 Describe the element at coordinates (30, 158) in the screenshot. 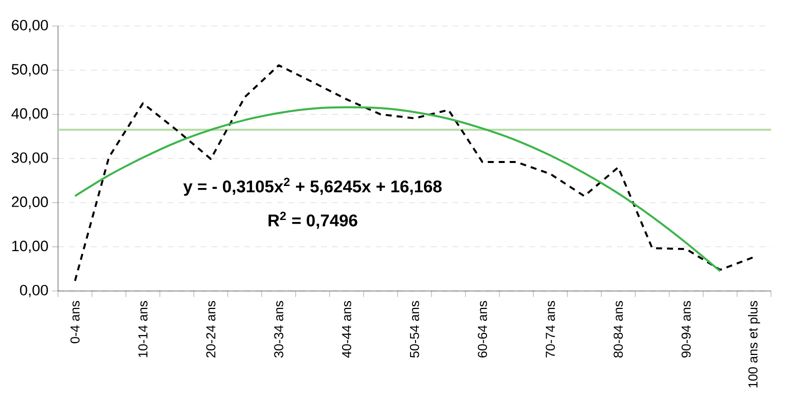

I see `y-tick-label: 30,00` at that location.